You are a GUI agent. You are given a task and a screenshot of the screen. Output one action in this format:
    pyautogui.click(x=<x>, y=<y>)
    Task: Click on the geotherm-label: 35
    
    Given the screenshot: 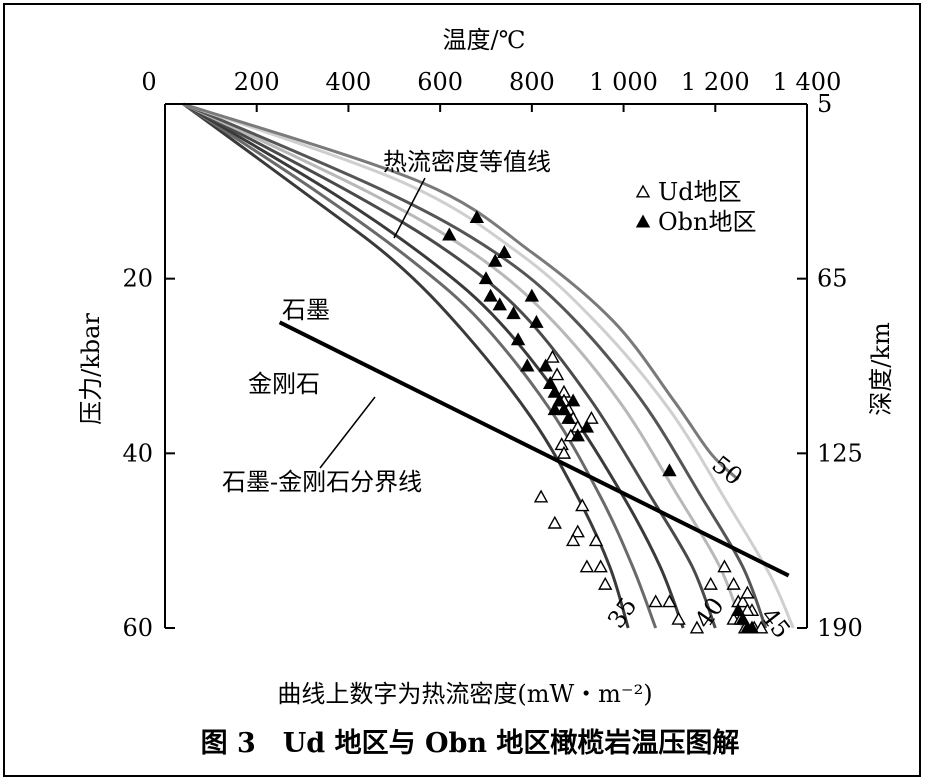 What is the action you would take?
    pyautogui.click(x=622, y=612)
    